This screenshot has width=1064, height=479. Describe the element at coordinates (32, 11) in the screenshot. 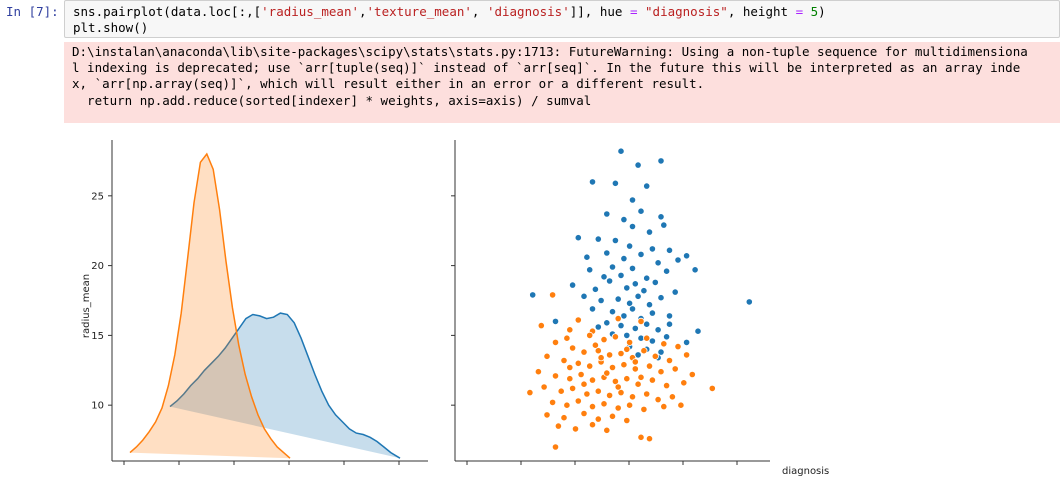

I see `cell-prompt: In [7]:` at that location.